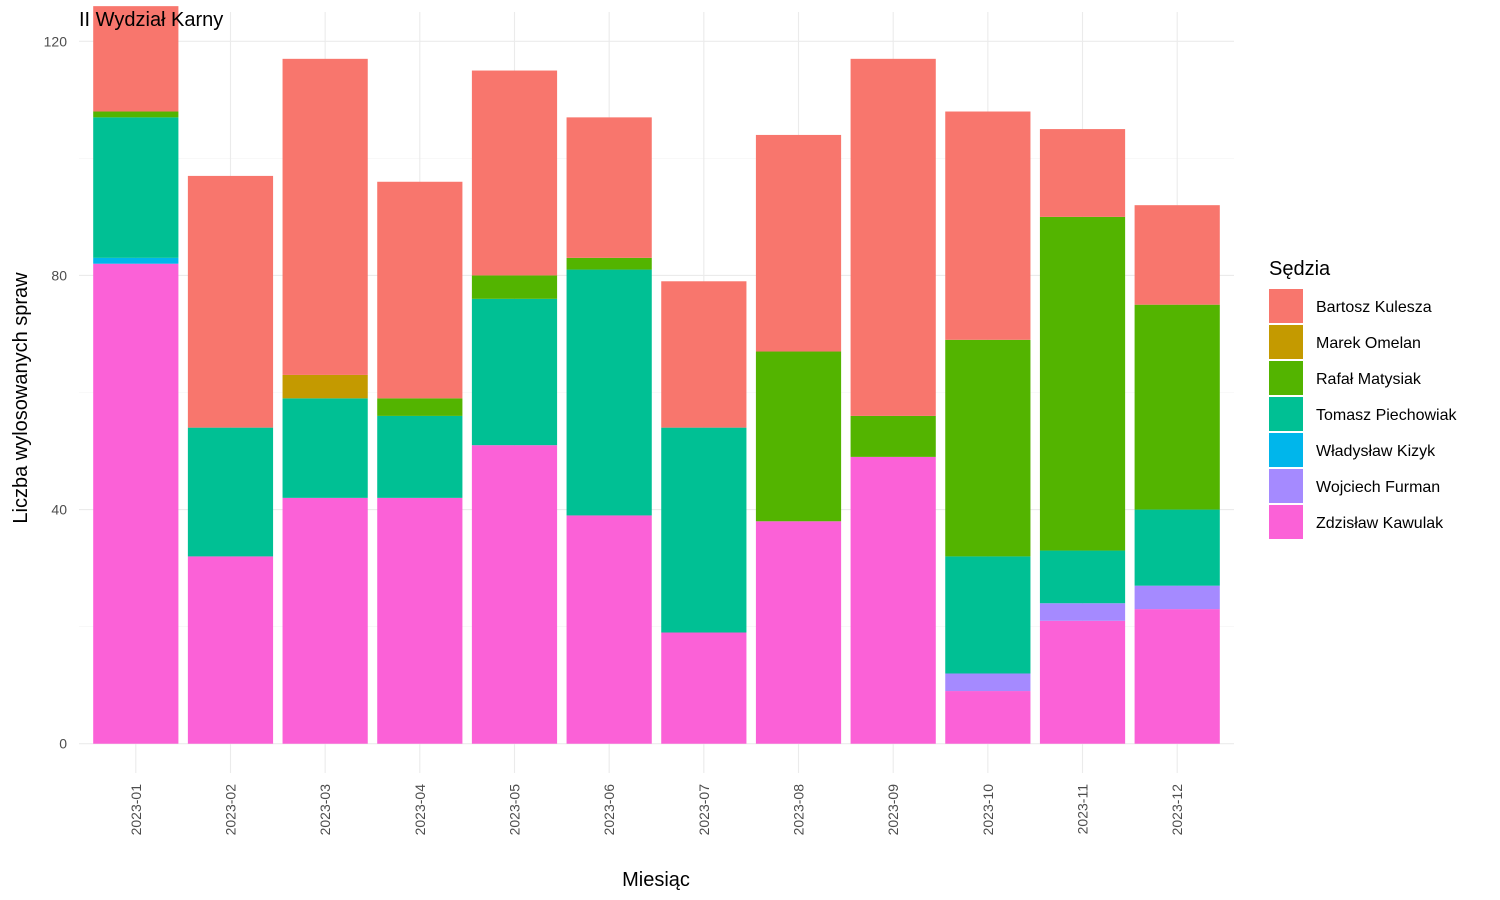 This screenshot has height=900, width=1500. What do you see at coordinates (63, 744) in the screenshot?
I see `y-tick-label: 0` at bounding box center [63, 744].